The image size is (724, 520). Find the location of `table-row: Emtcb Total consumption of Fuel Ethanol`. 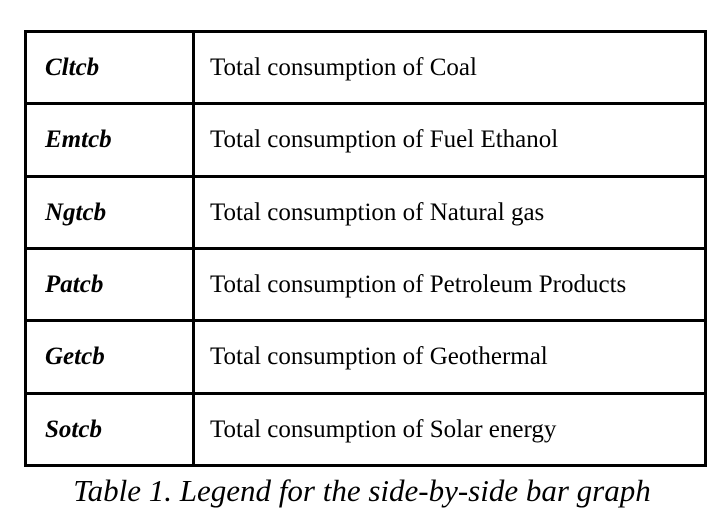

table-row: Emtcb Total consumption of Fuel Ethanol is located at coordinates (365, 140).